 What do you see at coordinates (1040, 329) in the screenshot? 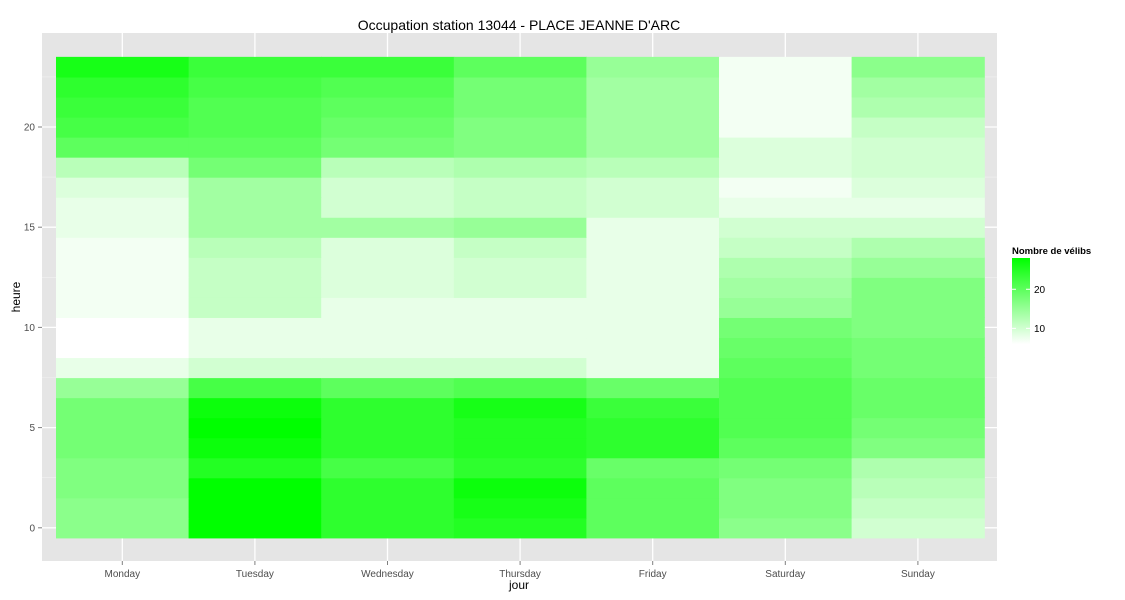
I see `legend-tick-label: 10` at bounding box center [1040, 329].